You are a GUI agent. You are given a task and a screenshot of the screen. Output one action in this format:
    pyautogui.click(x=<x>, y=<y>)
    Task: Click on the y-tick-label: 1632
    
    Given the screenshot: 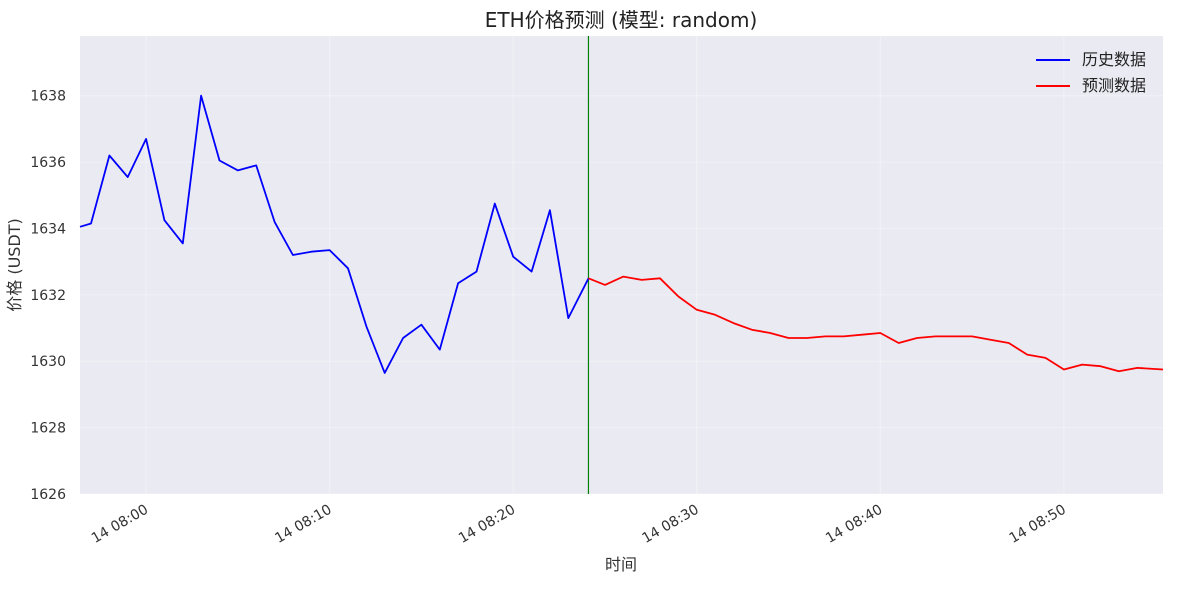 What is the action you would take?
    pyautogui.click(x=48, y=296)
    